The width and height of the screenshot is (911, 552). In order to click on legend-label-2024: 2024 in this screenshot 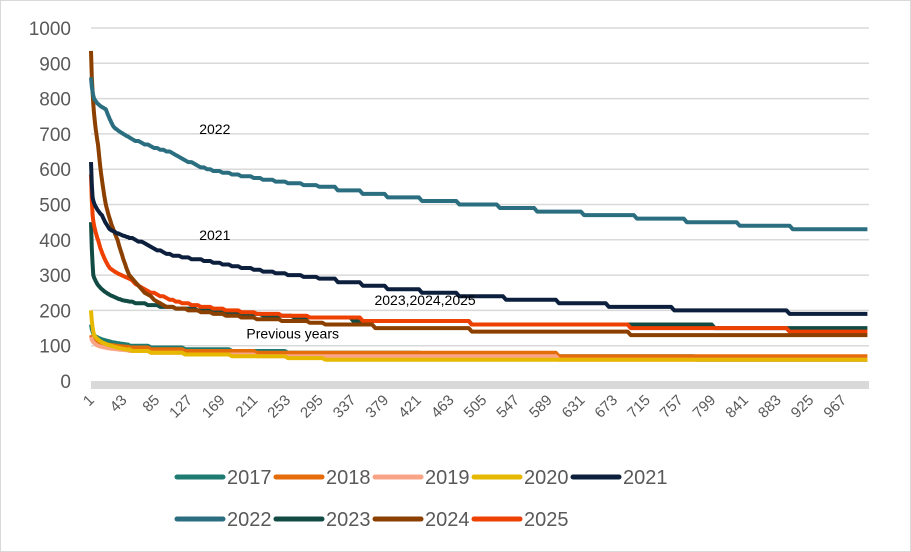, I will do `click(447, 520)`.